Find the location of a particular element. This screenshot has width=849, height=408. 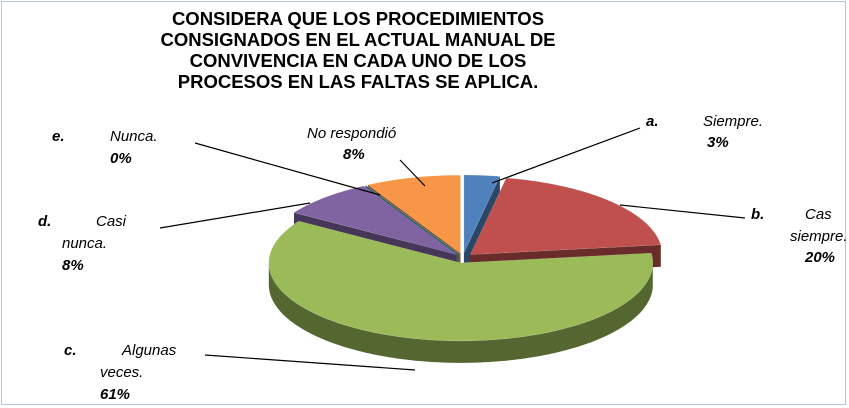

category-label: Siempre. is located at coordinates (733, 121).